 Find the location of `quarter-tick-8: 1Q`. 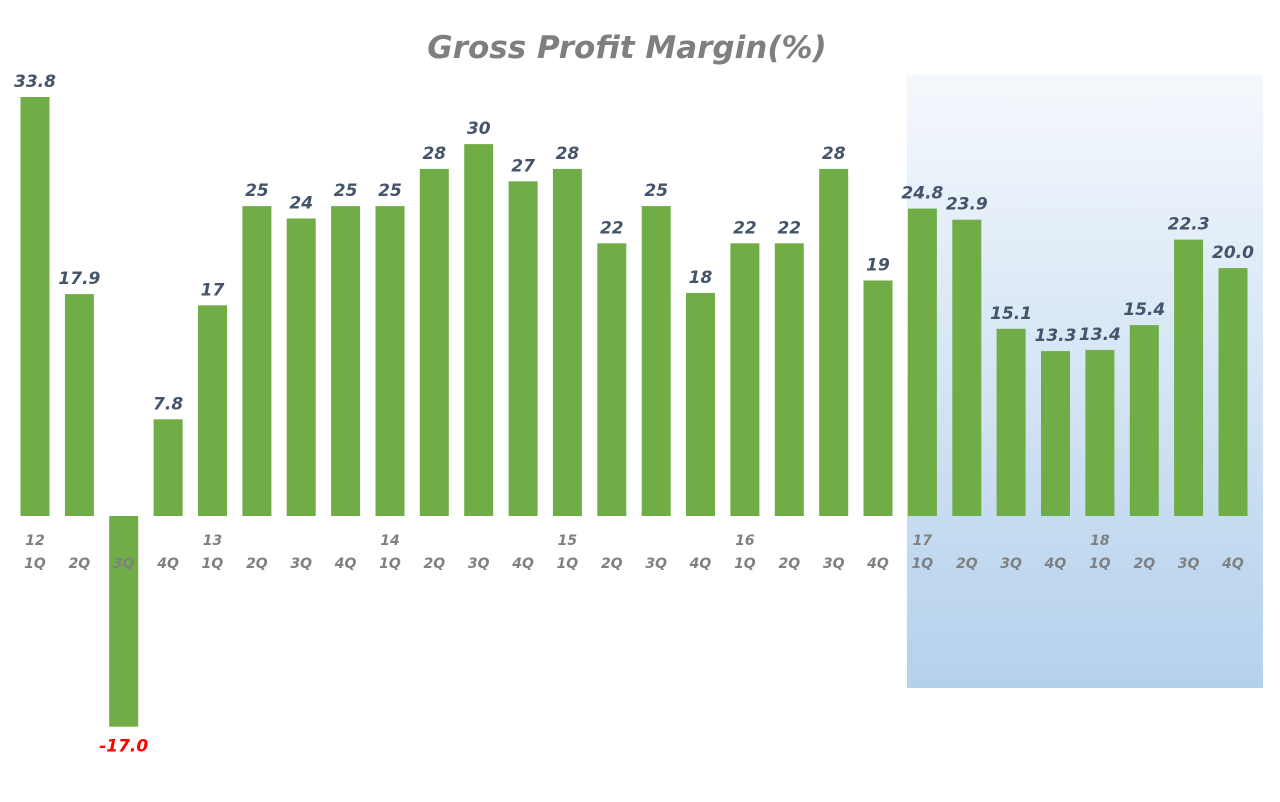

quarter-tick-8: 1Q is located at coordinates (390, 564).